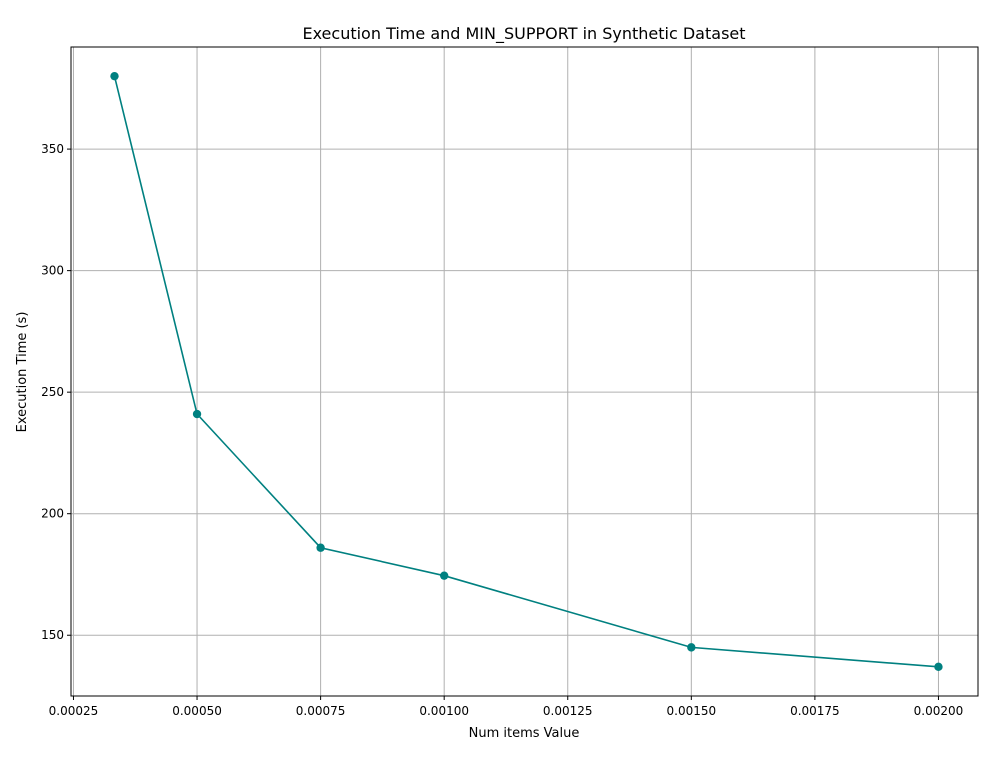 The height and width of the screenshot is (772, 993). Describe the element at coordinates (815, 711) in the screenshot. I see `x-tick-label: 0.00175` at that location.